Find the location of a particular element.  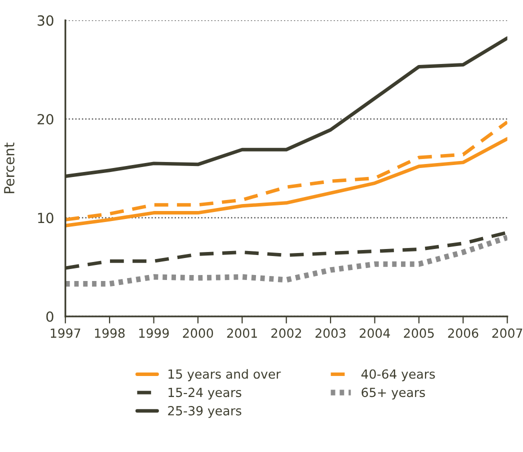

legend-label: 25-39 years is located at coordinates (205, 412).